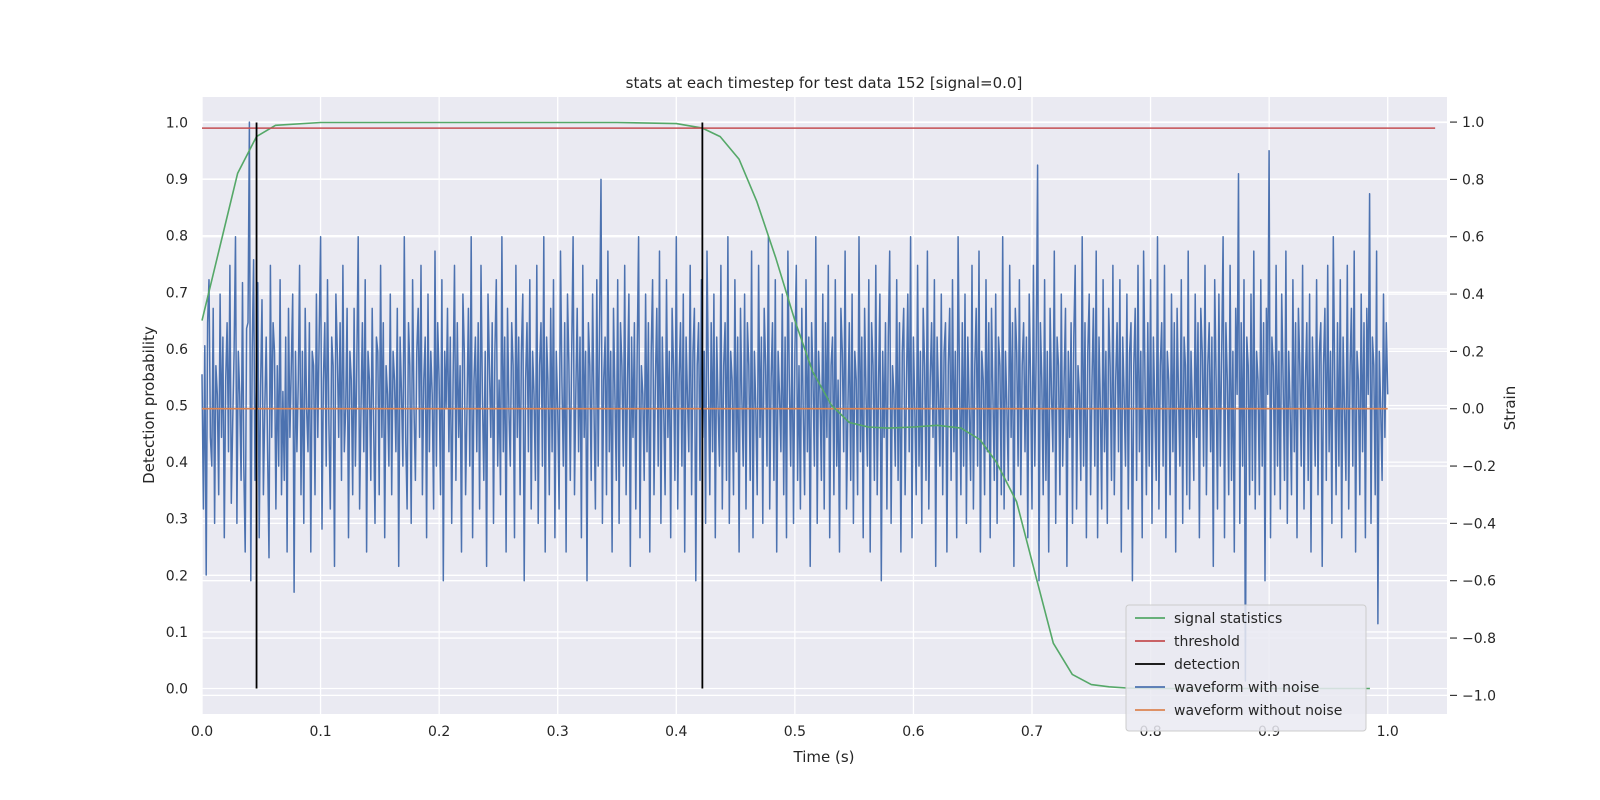 Image resolution: width=1600 pixels, height=800 pixels. What do you see at coordinates (177, 350) in the screenshot?
I see `y-left-tick-label: 0.6` at bounding box center [177, 350].